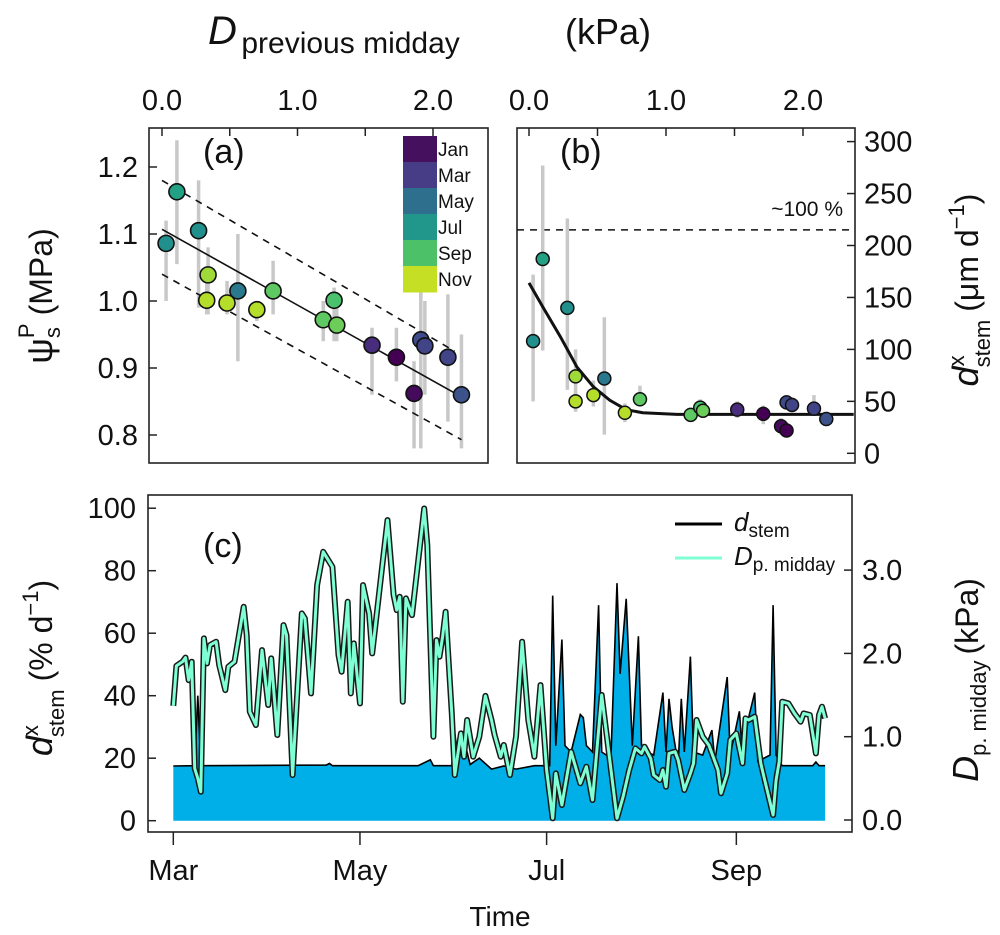 This screenshot has width=1000, height=935. I want to click on panel-b-top-tick-label: 1.0, so click(666, 101).